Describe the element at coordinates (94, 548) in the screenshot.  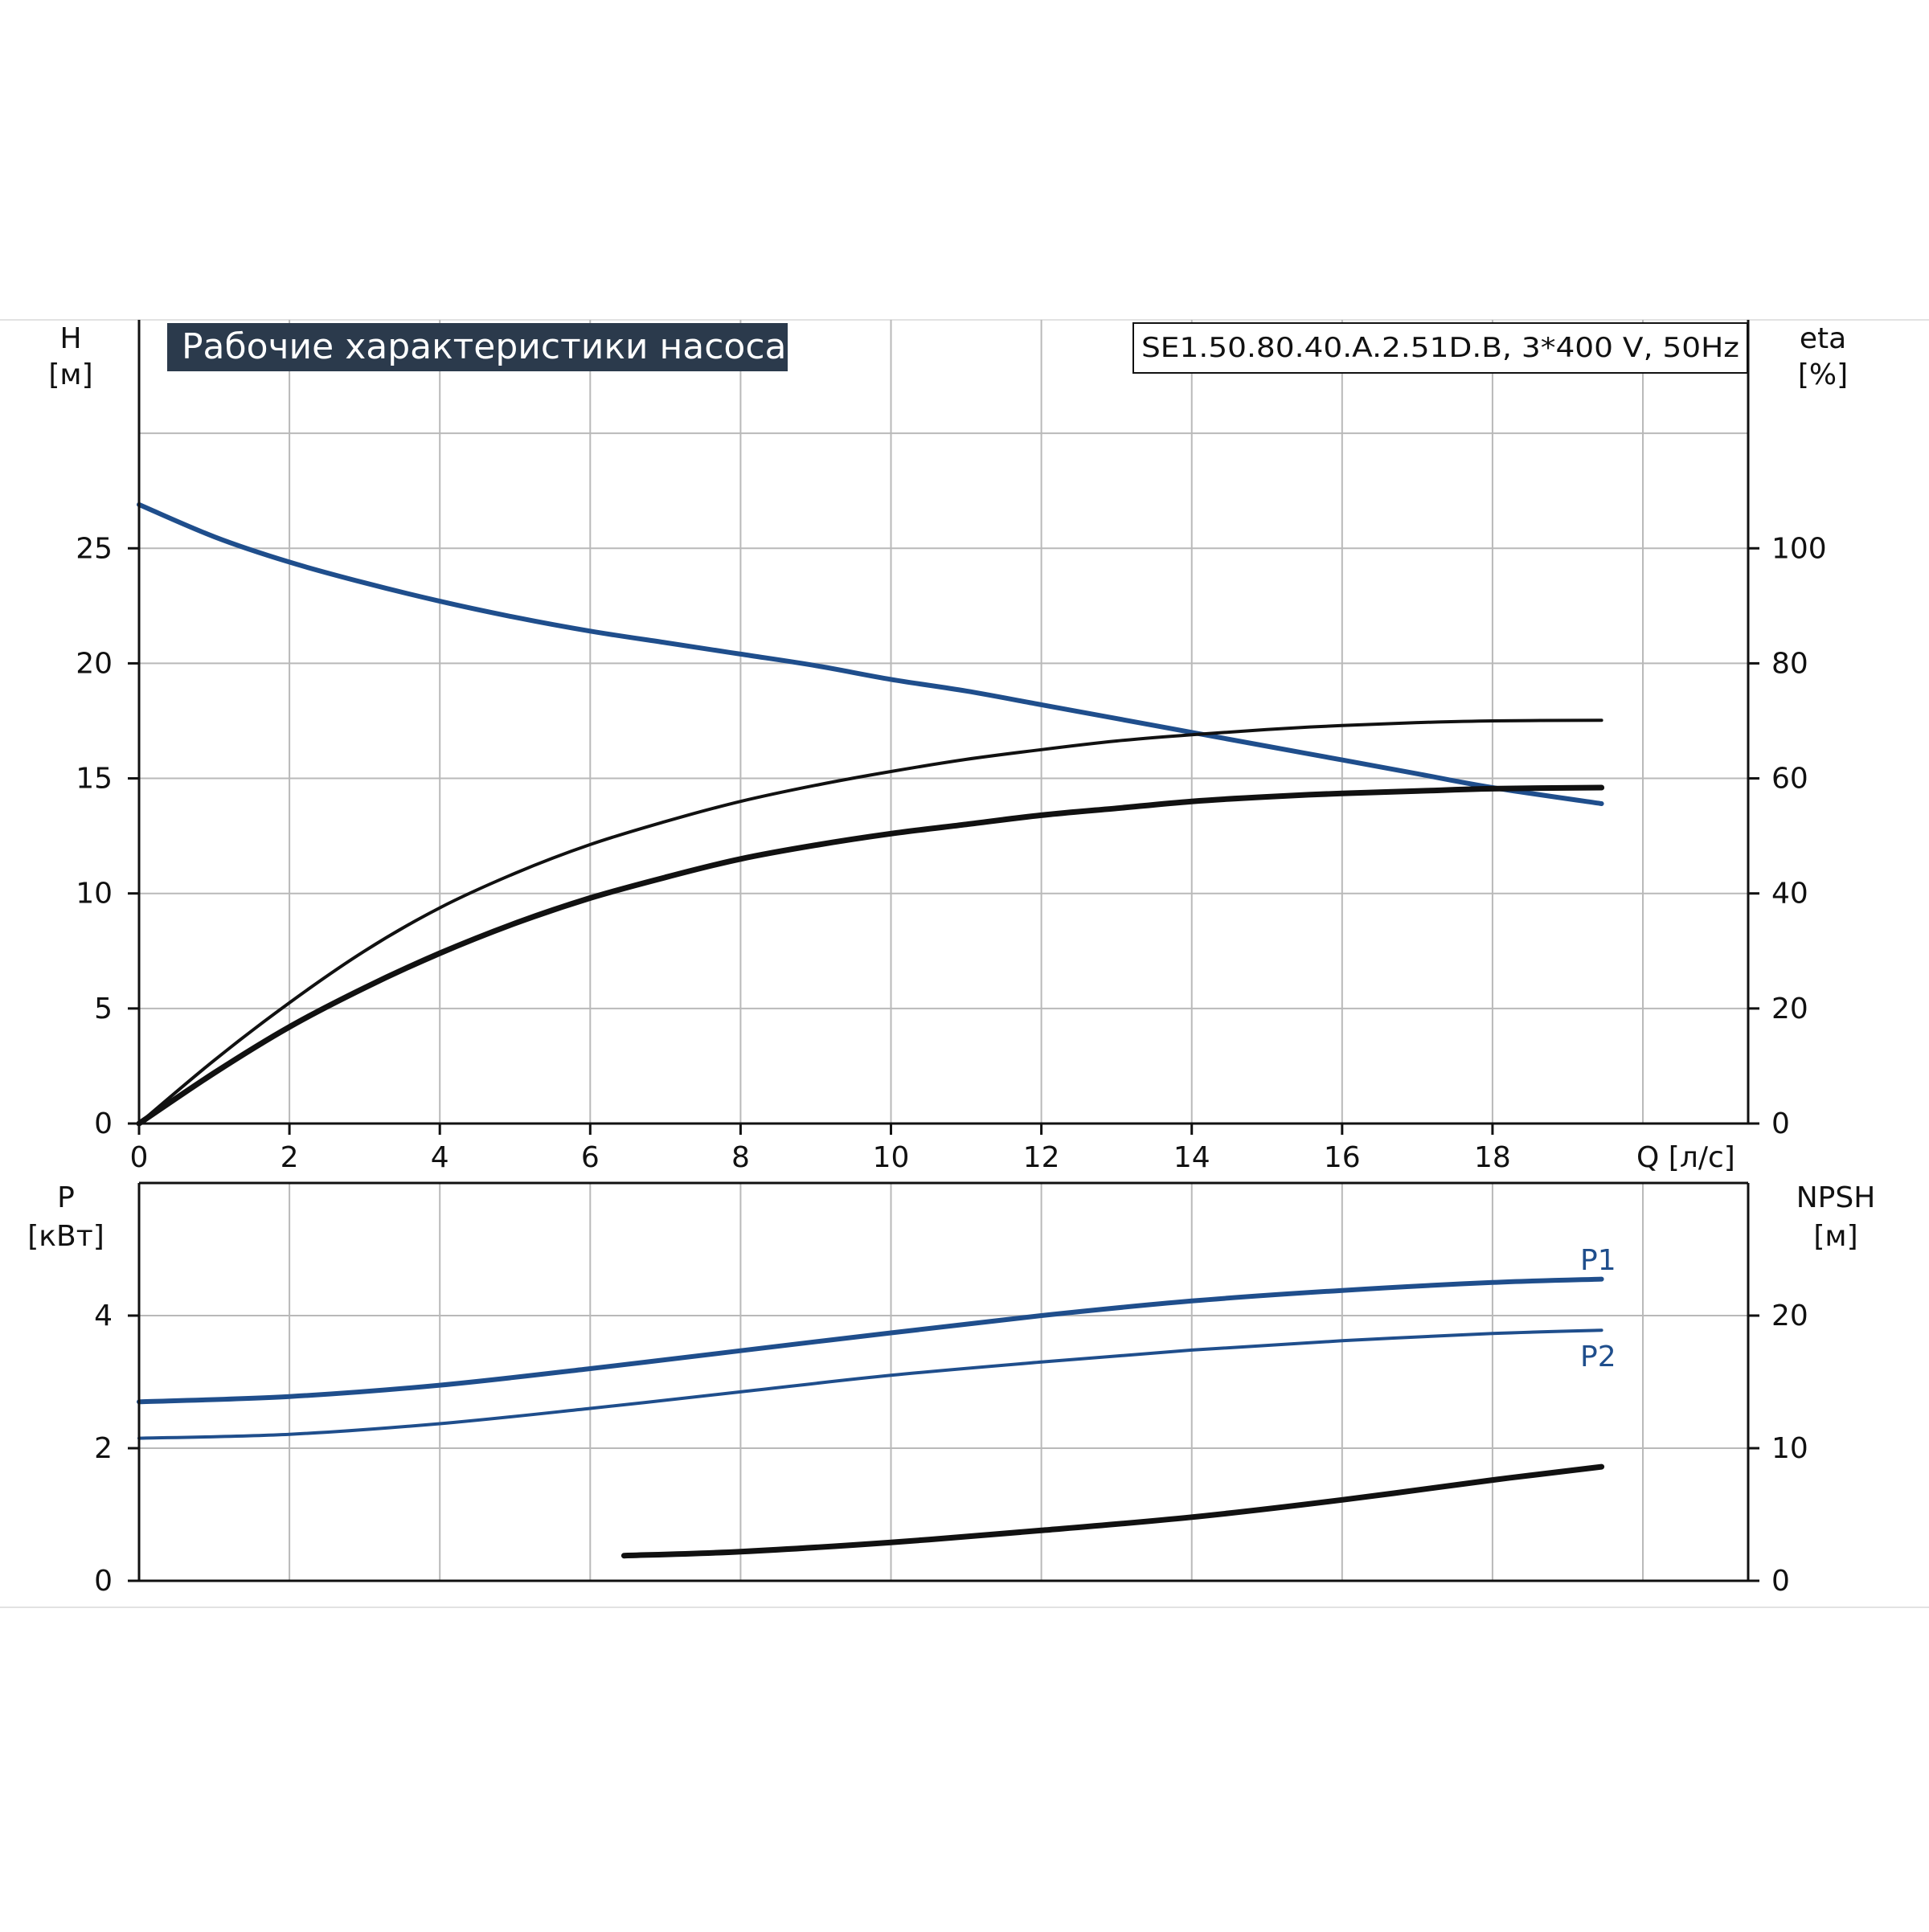
I see `y-tick-label-25: 25` at that location.